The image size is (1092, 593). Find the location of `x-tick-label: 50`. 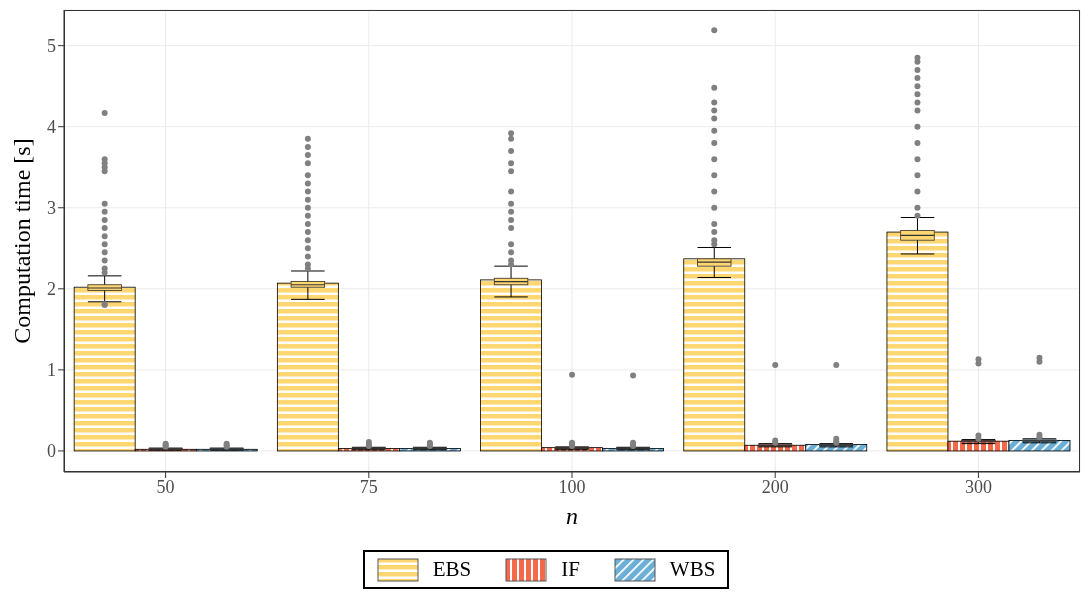

x-tick-label: 50 is located at coordinates (165, 486).